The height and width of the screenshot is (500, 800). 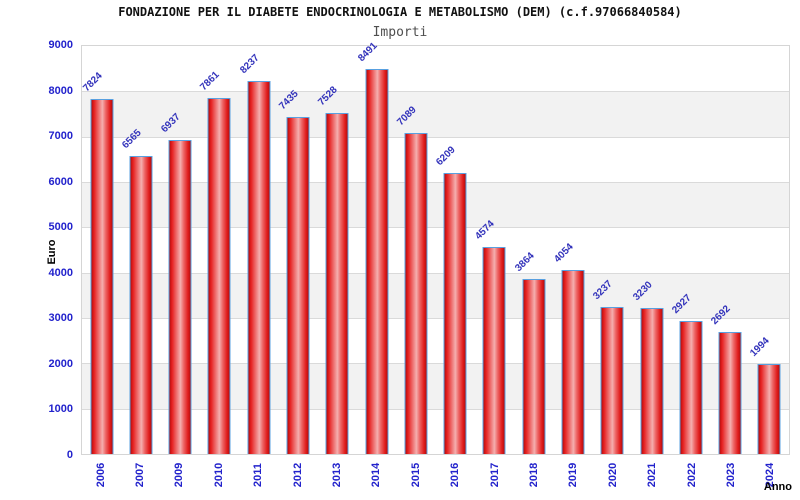 I want to click on bar-slot: 2927, so click(x=690, y=250).